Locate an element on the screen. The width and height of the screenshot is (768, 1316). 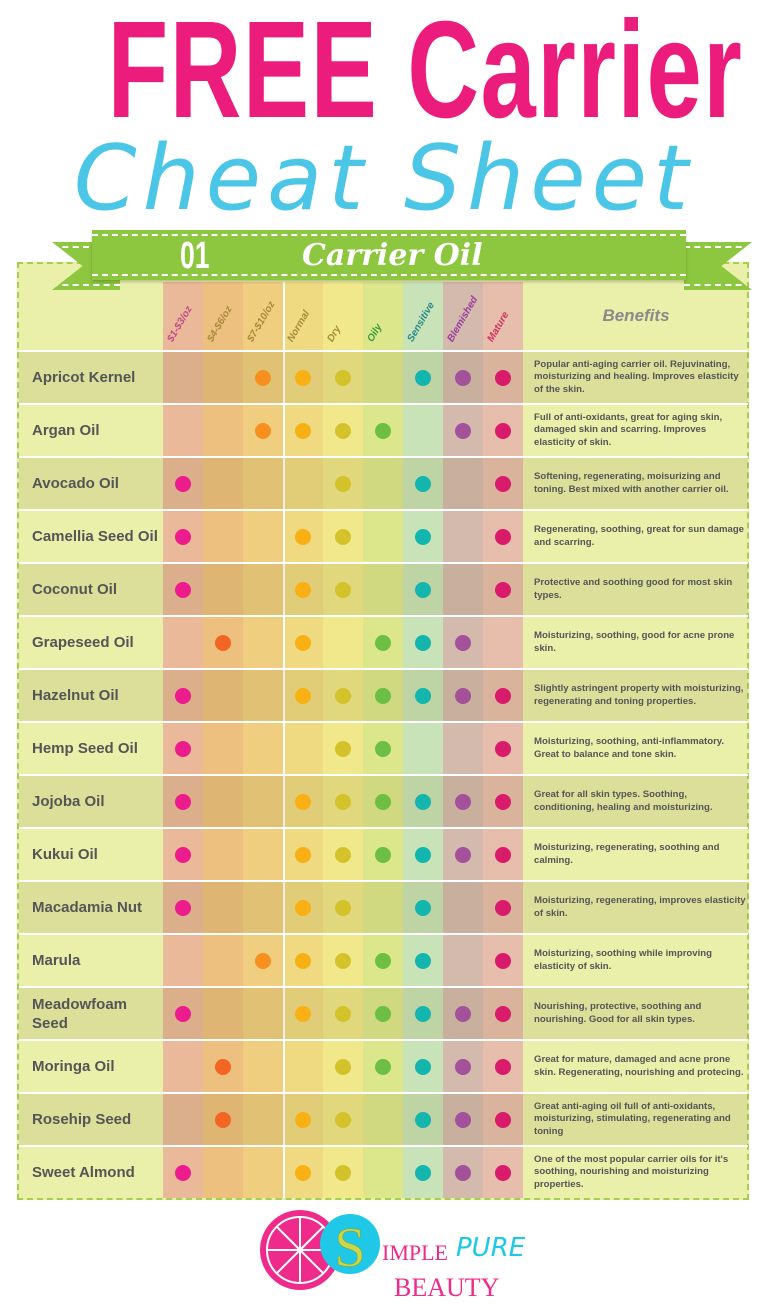
section-title: Carrier Oil is located at coordinates (392, 255).